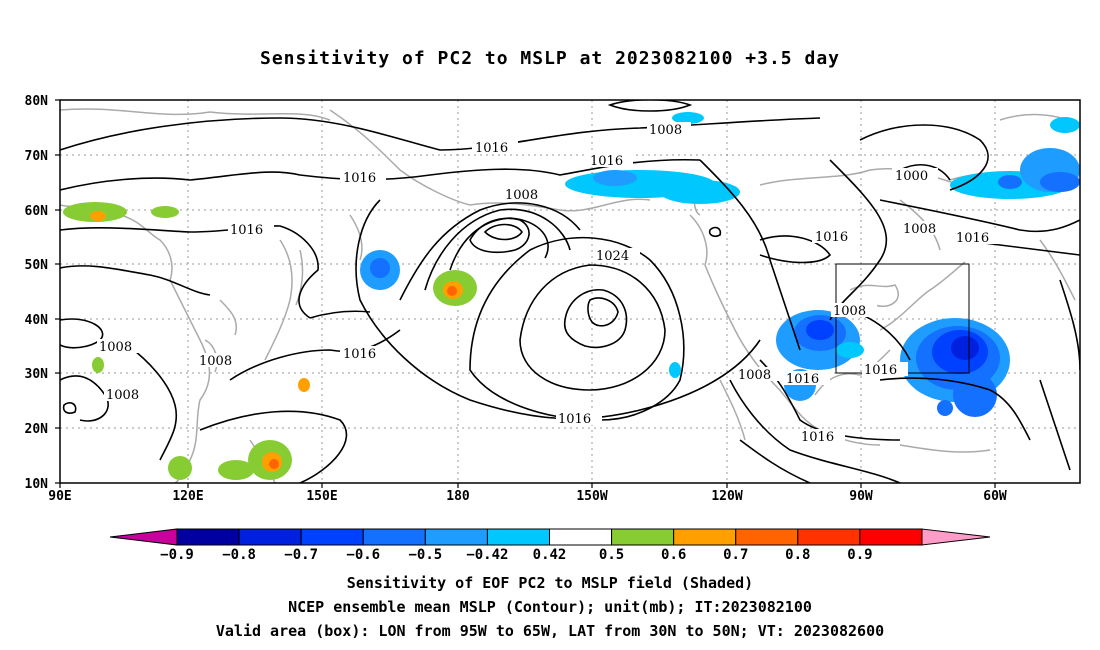 The height and width of the screenshot is (650, 1100). What do you see at coordinates (363, 555) in the screenshot?
I see `colorbar-tick-label: −0.6` at bounding box center [363, 555].